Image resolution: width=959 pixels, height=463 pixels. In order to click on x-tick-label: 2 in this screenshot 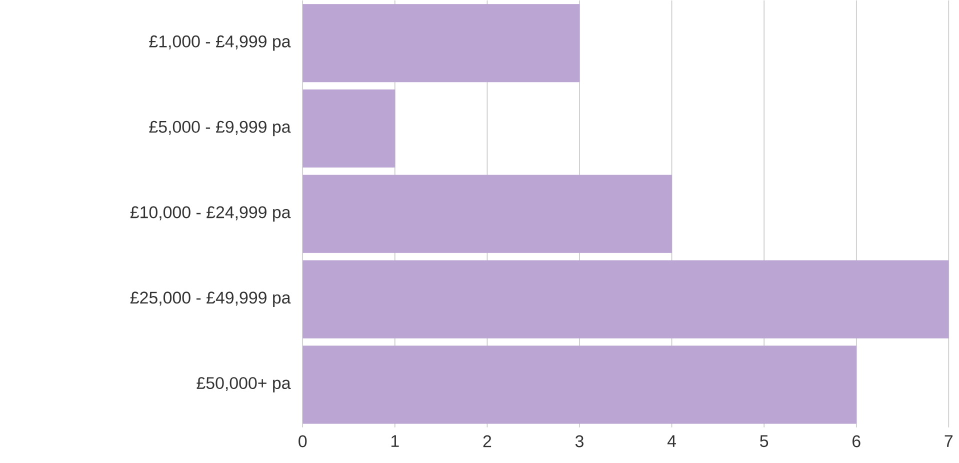, I will do `click(487, 441)`.